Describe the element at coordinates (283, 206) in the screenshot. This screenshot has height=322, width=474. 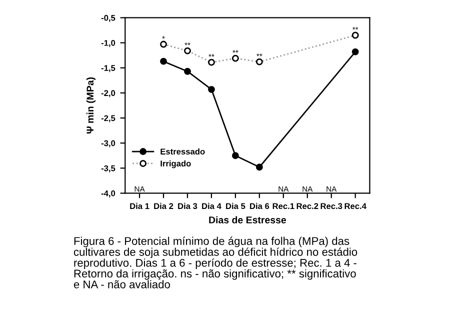
I see `x-tick-label: Rec.1` at that location.